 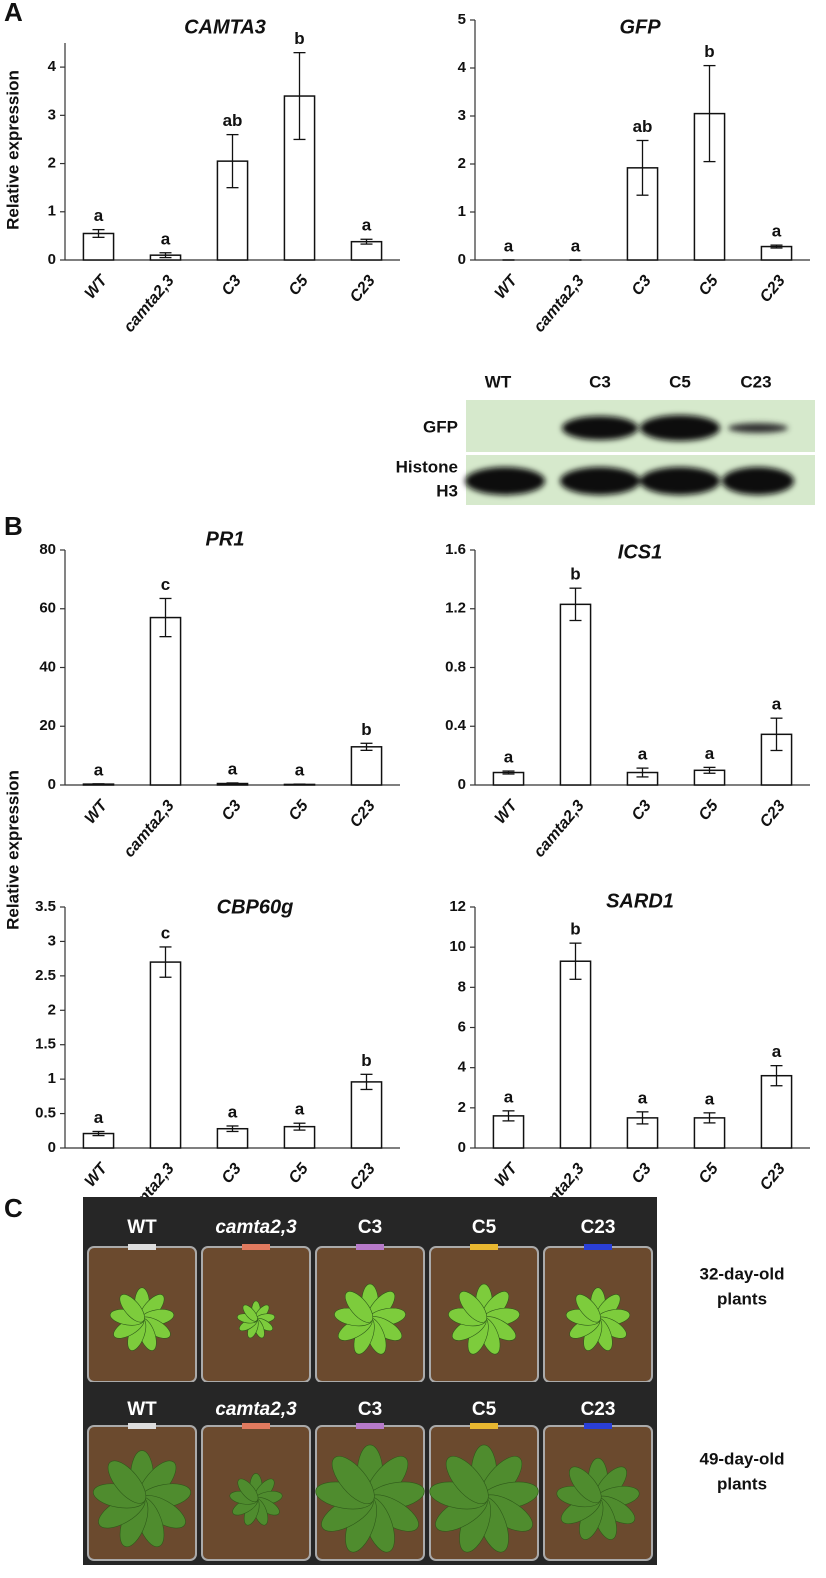 What do you see at coordinates (598, 1227) in the screenshot?
I see `genotype-label: C23` at bounding box center [598, 1227].